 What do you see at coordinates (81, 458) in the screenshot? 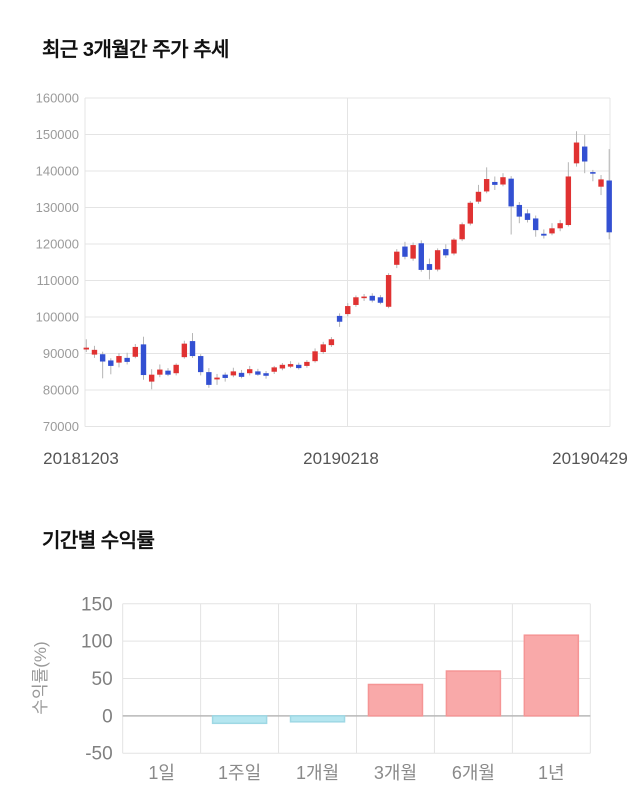
I see `x-axis-date-label: 20181203` at bounding box center [81, 458].